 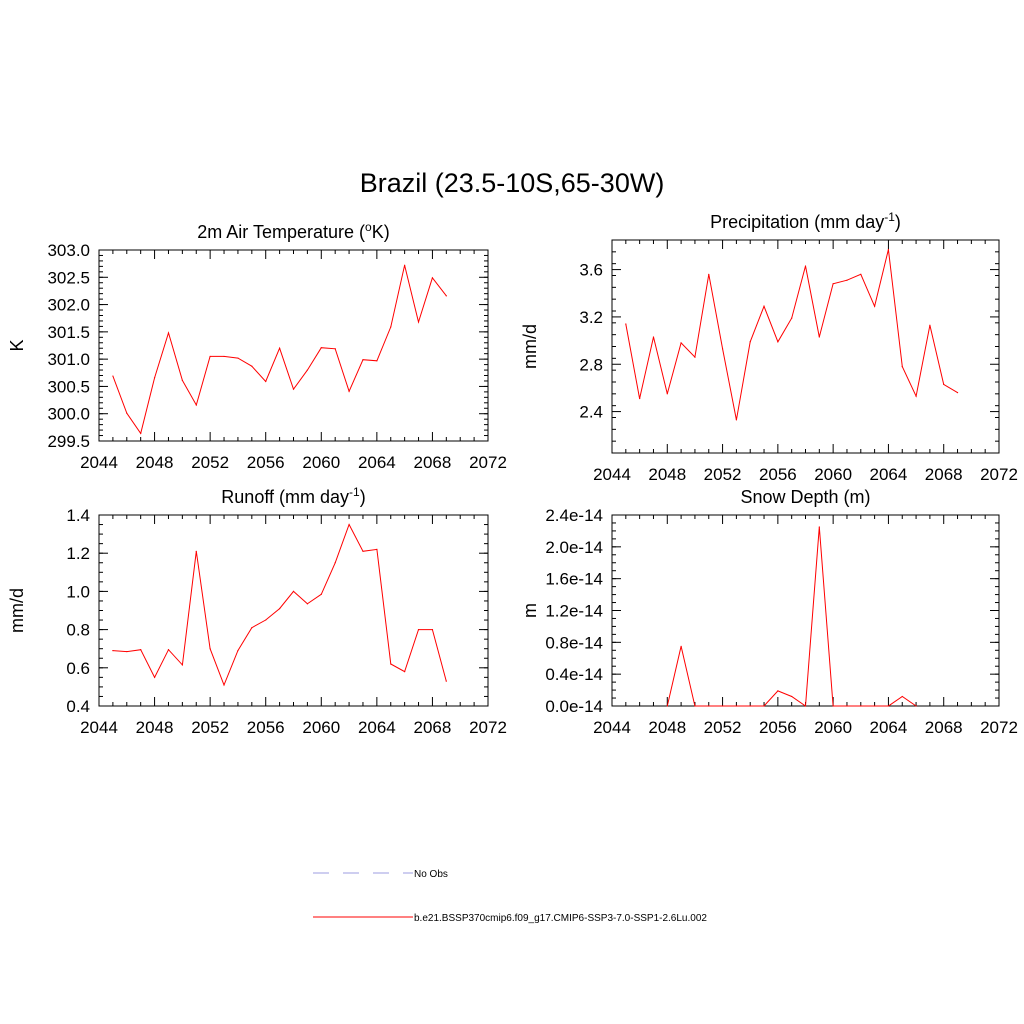 What do you see at coordinates (377, 462) in the screenshot?
I see `temperature-x-tick-label: 2064` at bounding box center [377, 462].